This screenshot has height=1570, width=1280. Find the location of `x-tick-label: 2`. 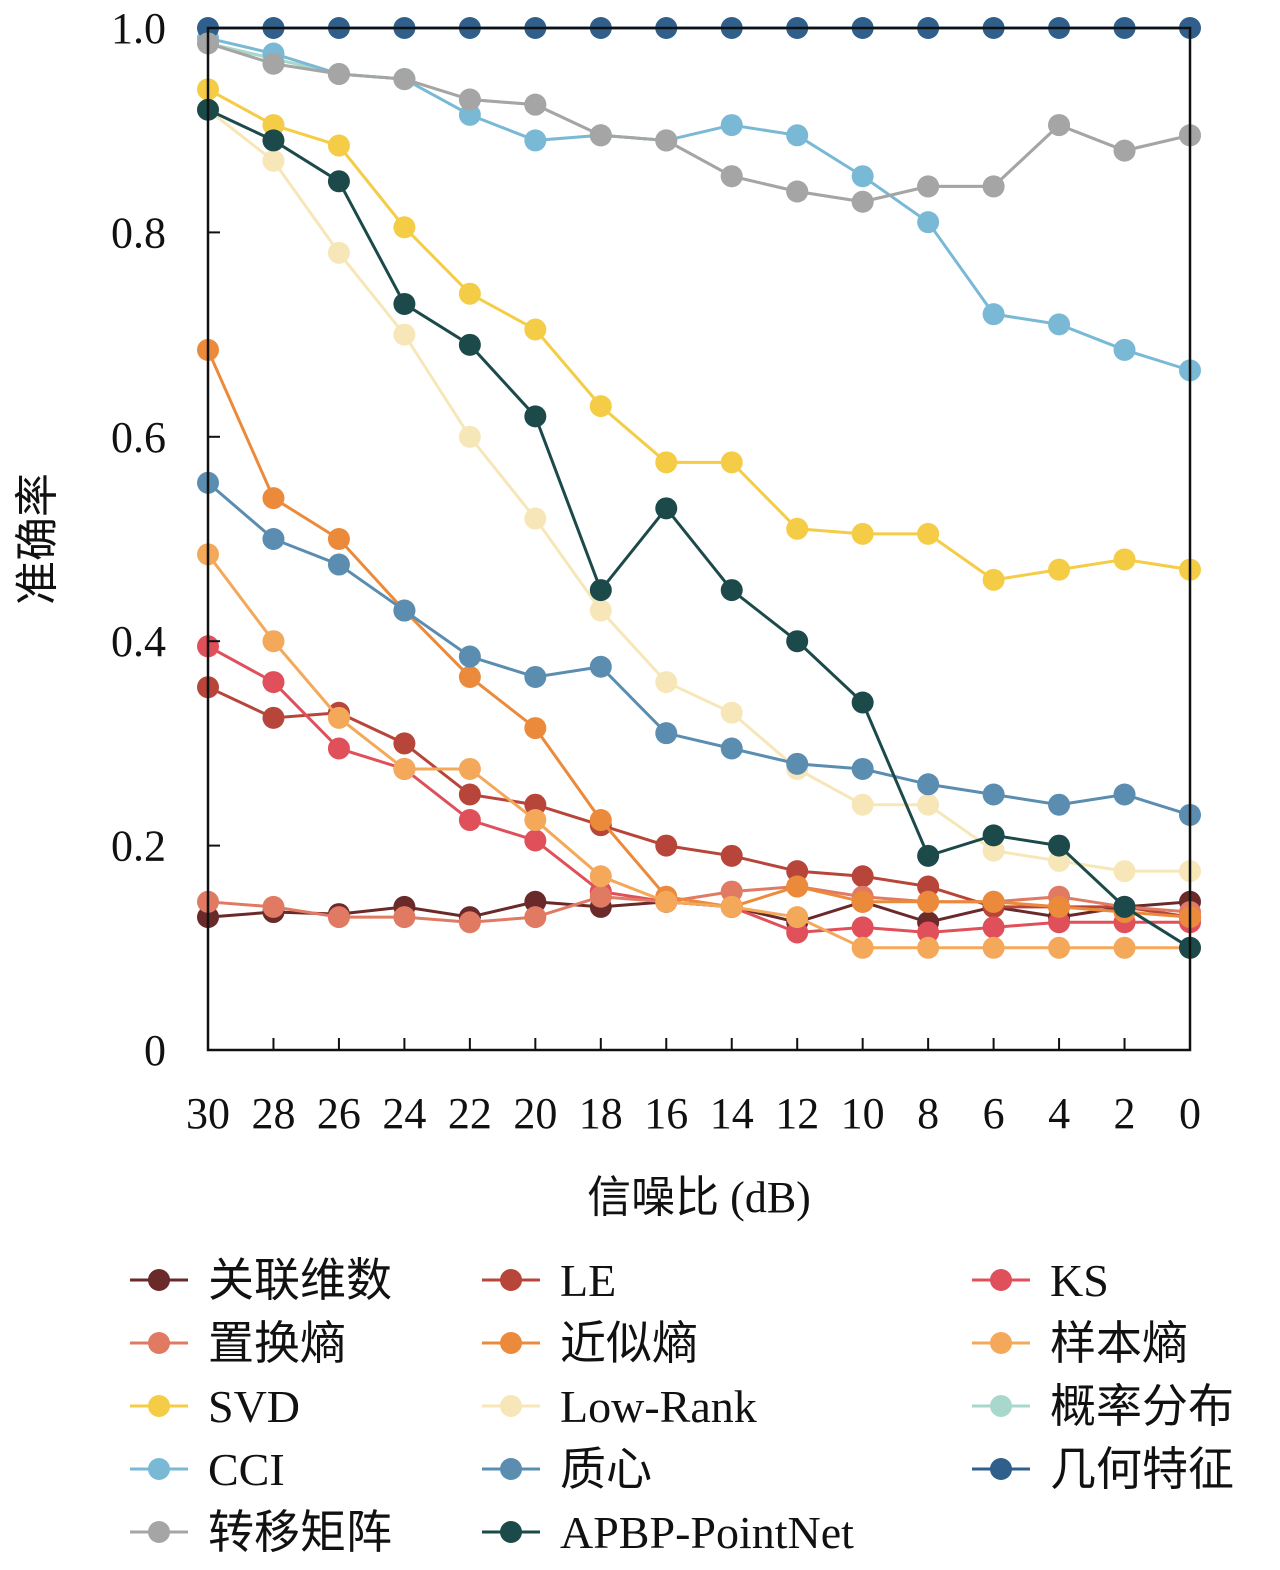

x-tick-label: 2 is located at coordinates (1125, 1113).